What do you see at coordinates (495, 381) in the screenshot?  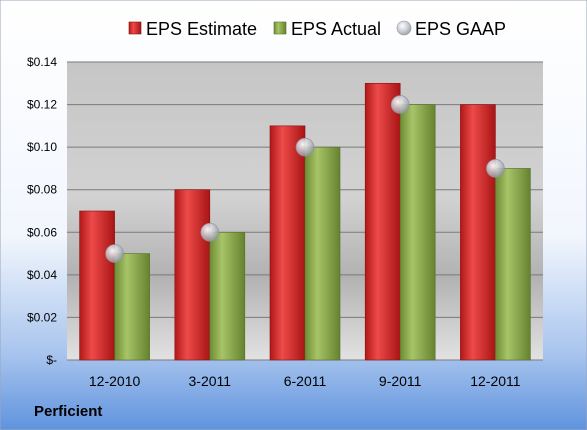 I see `x-tick-label: 12-2011` at bounding box center [495, 381].